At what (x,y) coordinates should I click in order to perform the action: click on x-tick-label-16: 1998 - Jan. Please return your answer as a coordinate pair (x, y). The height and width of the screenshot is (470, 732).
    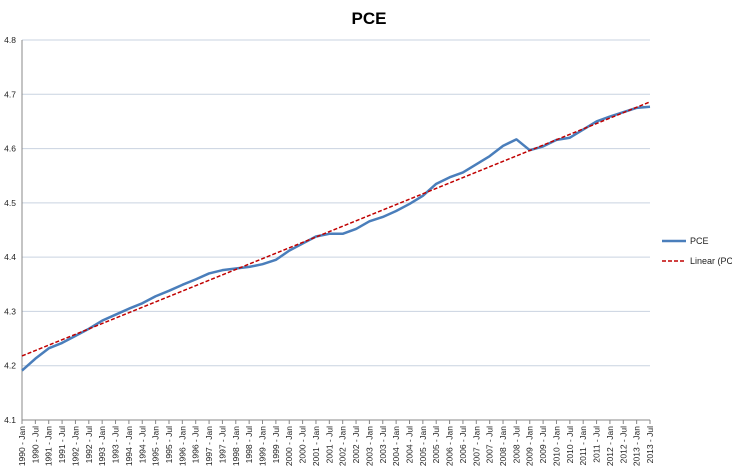
    Looking at the image, I should click on (236, 446).